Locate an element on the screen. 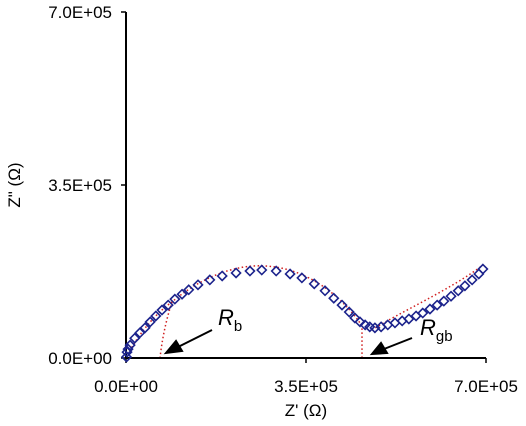  x-tick-label: 7.0E+05 is located at coordinates (486, 386).